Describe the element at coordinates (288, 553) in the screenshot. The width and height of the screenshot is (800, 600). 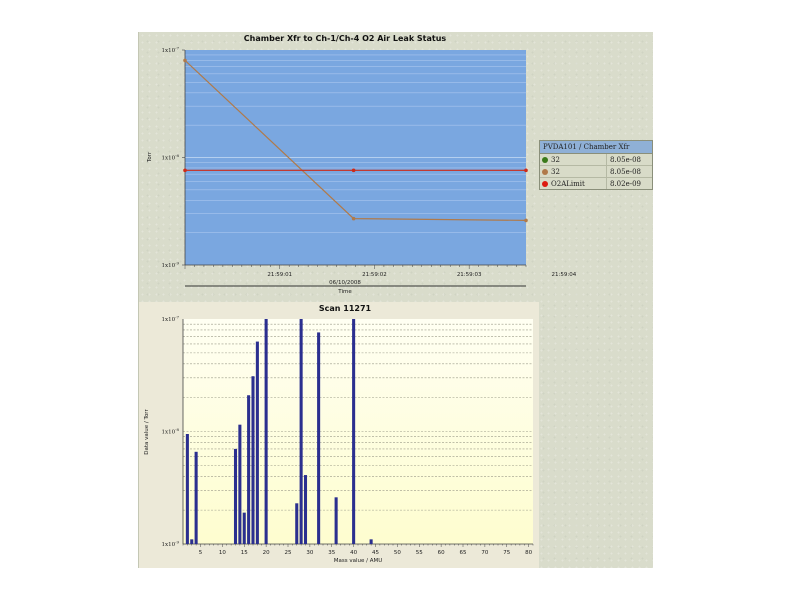
I see `x-tick-label: 25` at that location.